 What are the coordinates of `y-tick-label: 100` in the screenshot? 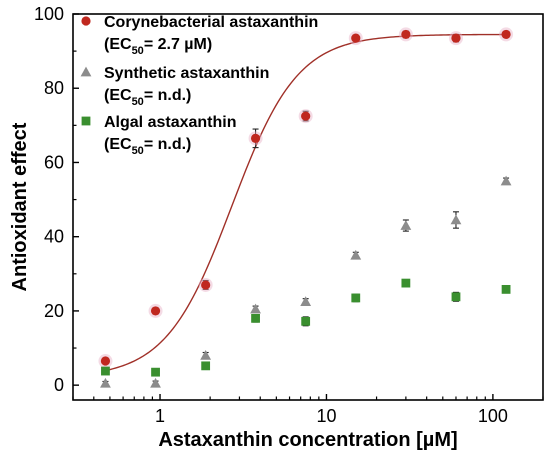 It's located at (49, 14).